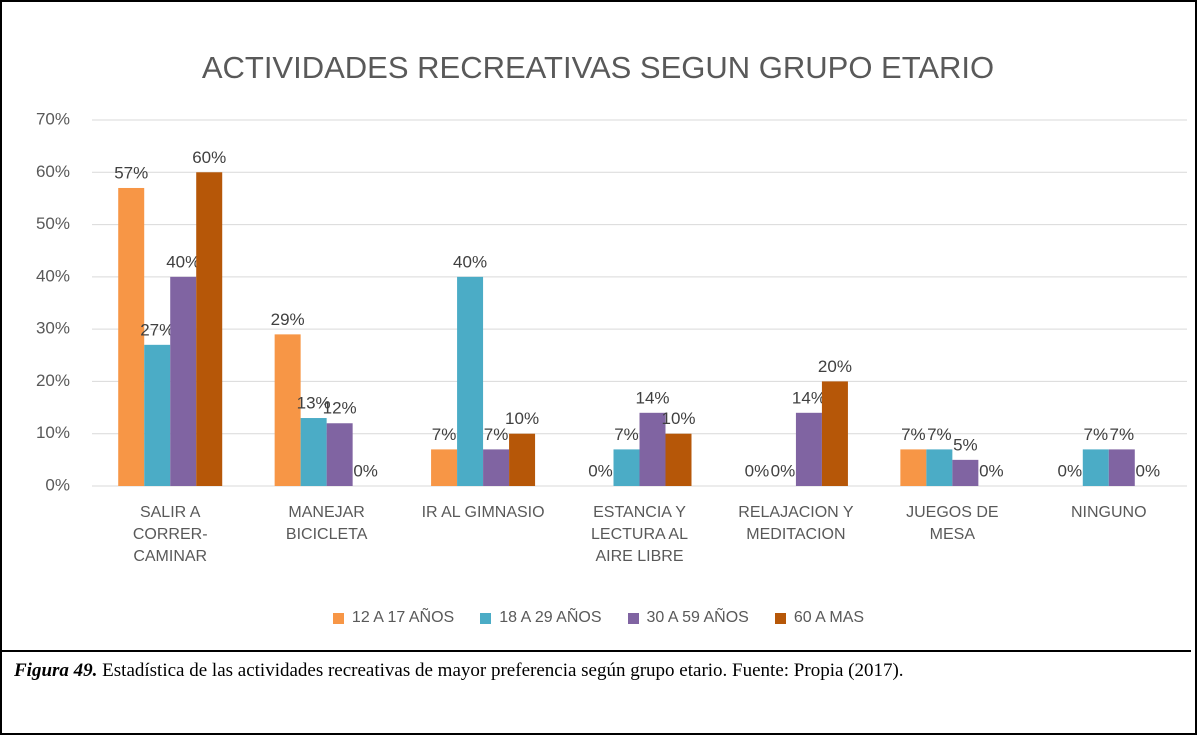 This screenshot has width=1197, height=747. What do you see at coordinates (53, 275) in the screenshot?
I see `y-tick-label: 40%` at bounding box center [53, 275].